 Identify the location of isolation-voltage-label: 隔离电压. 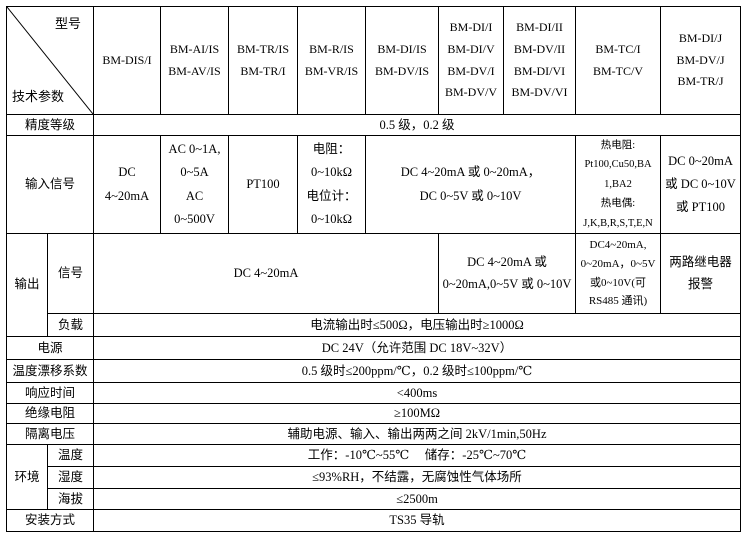
(50, 434).